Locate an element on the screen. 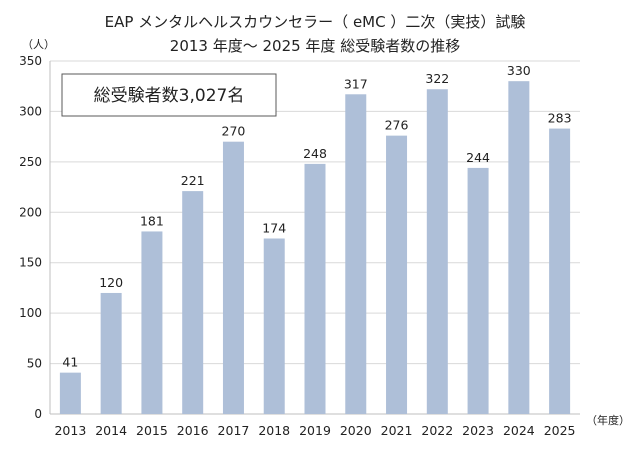  y-tick-label: 50 is located at coordinates (34, 364).